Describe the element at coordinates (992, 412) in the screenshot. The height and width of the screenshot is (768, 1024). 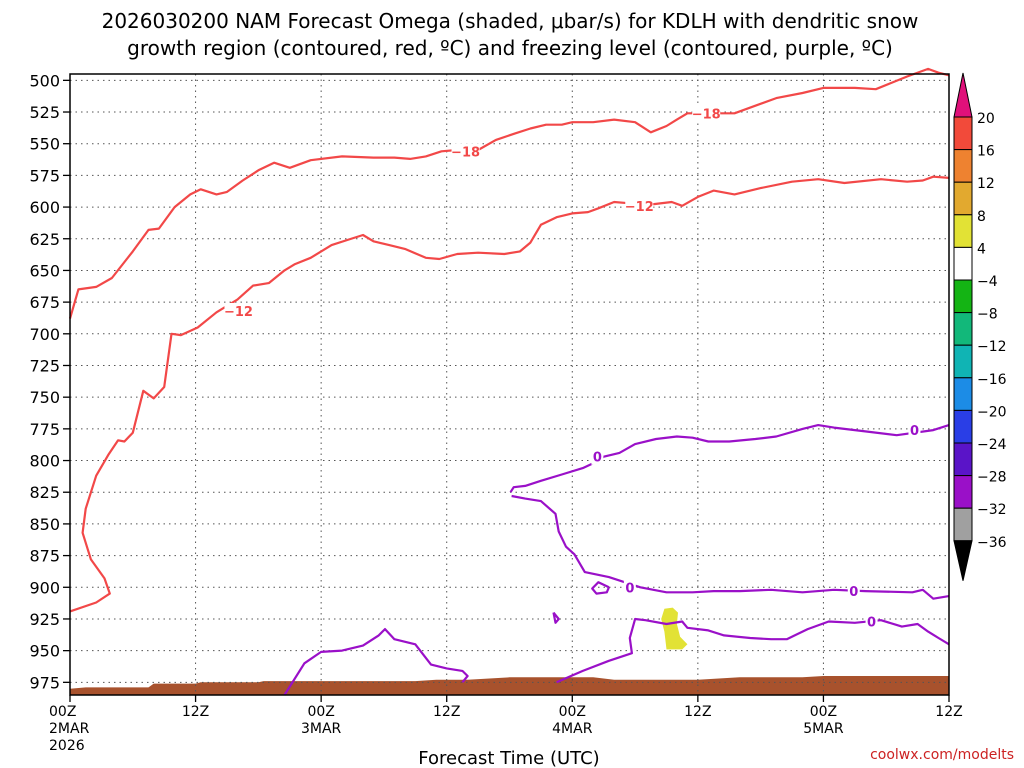
I see `colorbar-label: −20` at that location.